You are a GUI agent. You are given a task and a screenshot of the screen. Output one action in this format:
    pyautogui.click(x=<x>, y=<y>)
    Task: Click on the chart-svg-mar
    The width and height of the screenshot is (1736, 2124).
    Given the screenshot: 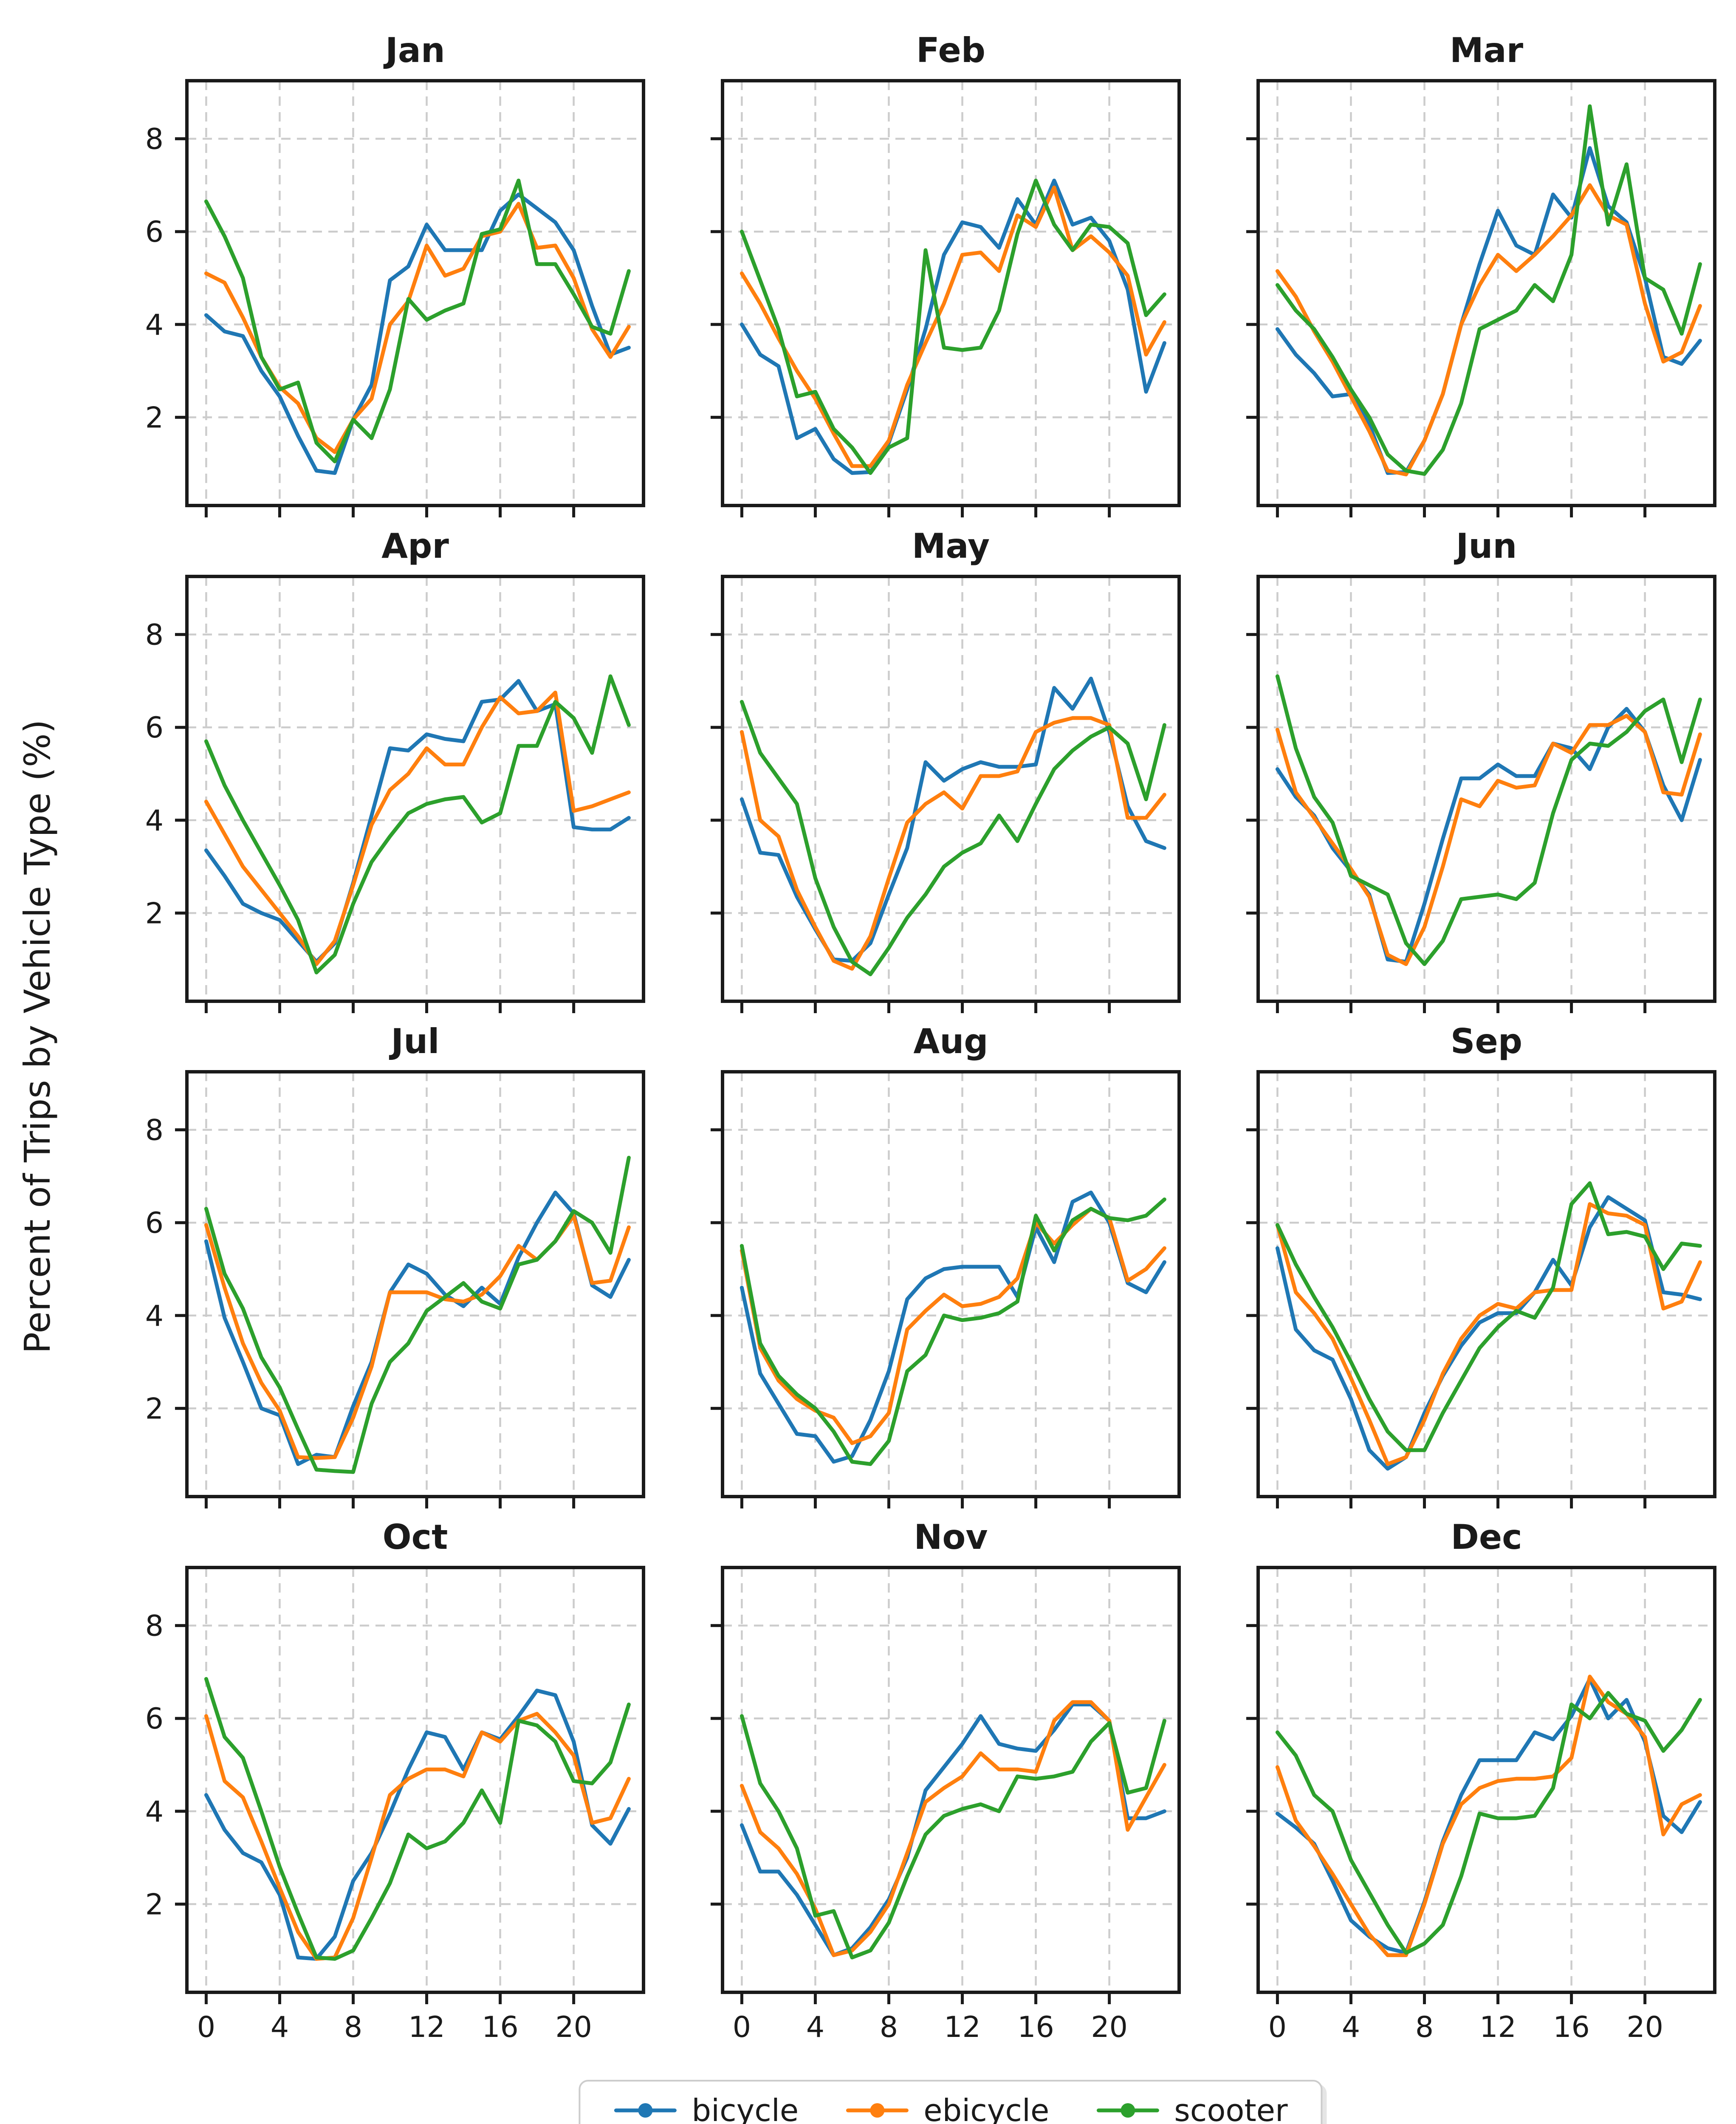 What is the action you would take?
    pyautogui.click(x=1481, y=298)
    